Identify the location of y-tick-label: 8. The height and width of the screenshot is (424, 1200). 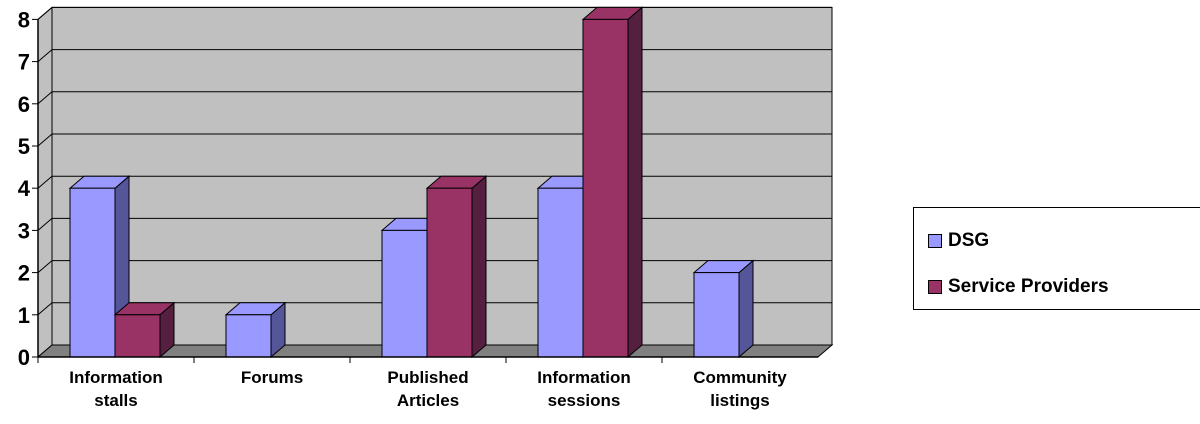
(24, 19).